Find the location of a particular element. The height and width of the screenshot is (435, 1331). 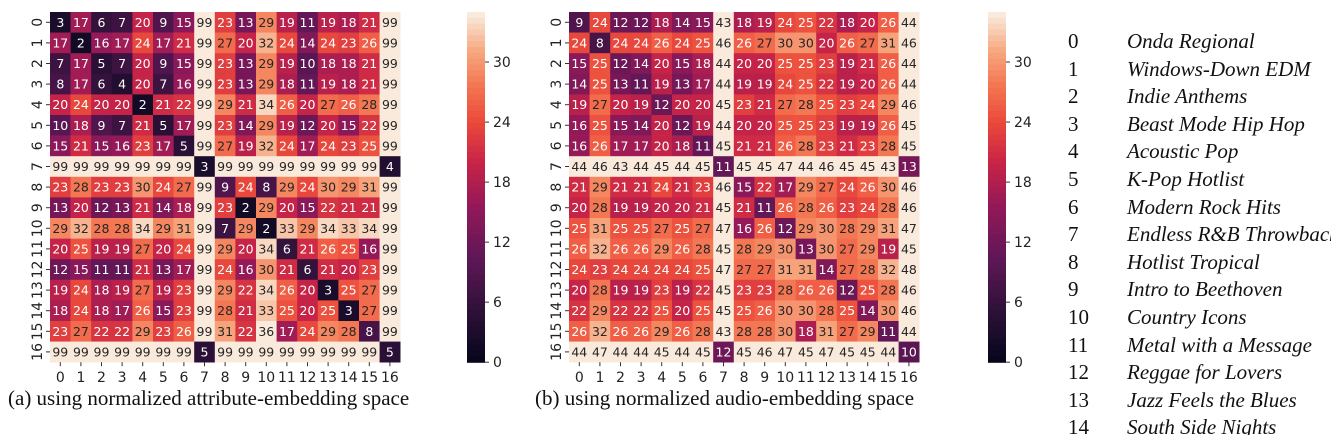

x-tick-label: 6 is located at coordinates (702, 378).